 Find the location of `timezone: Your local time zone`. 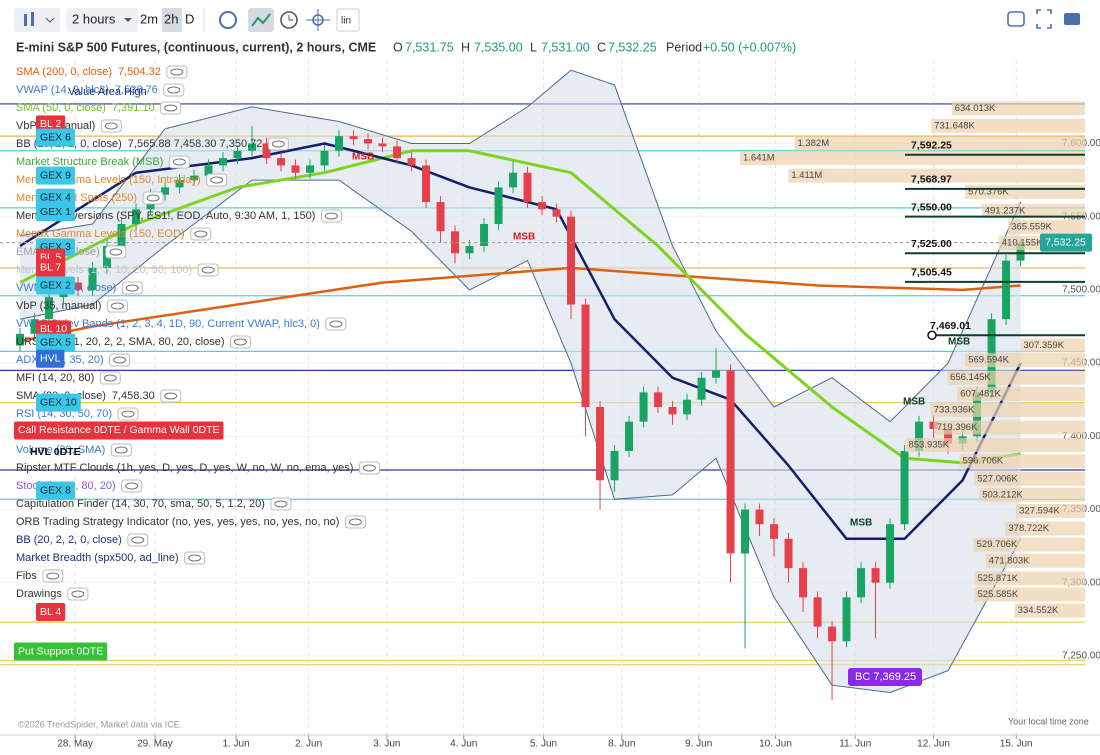

timezone: Your local time zone is located at coordinates (1048, 721).